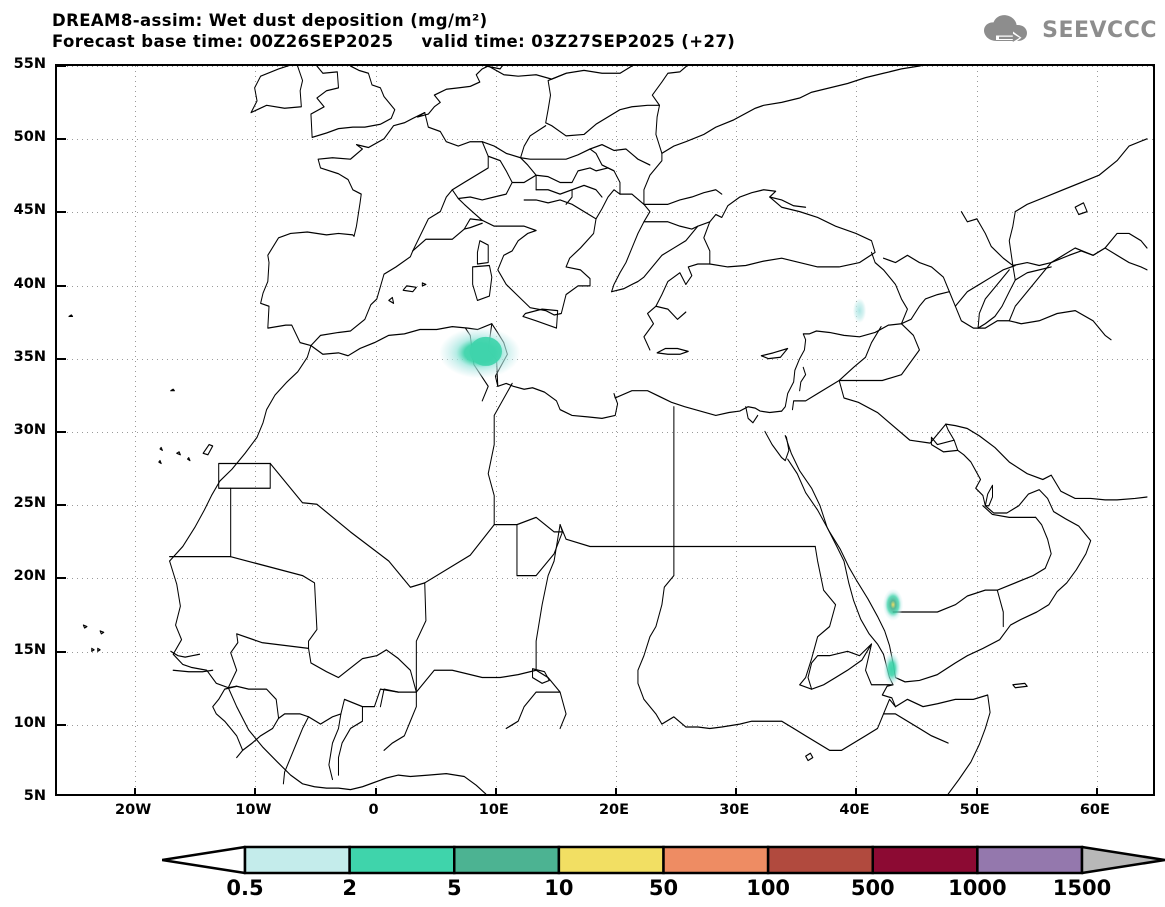 The height and width of the screenshot is (907, 1165). Describe the element at coordinates (854, 810) in the screenshot. I see `x-tick-label: 40E` at that location.